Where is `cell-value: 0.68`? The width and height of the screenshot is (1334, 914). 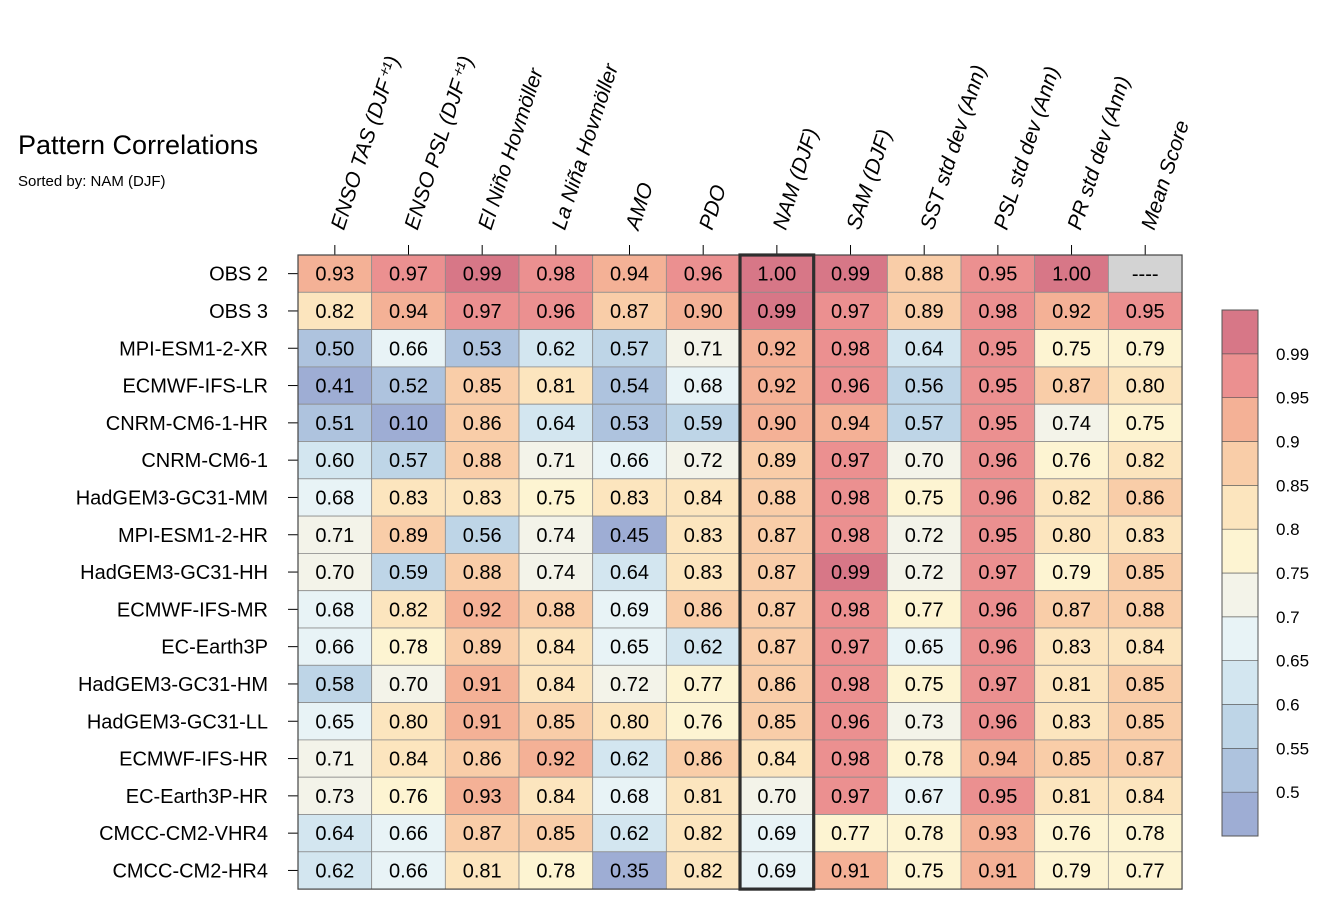
cell-value: 0.68 is located at coordinates (334, 610).